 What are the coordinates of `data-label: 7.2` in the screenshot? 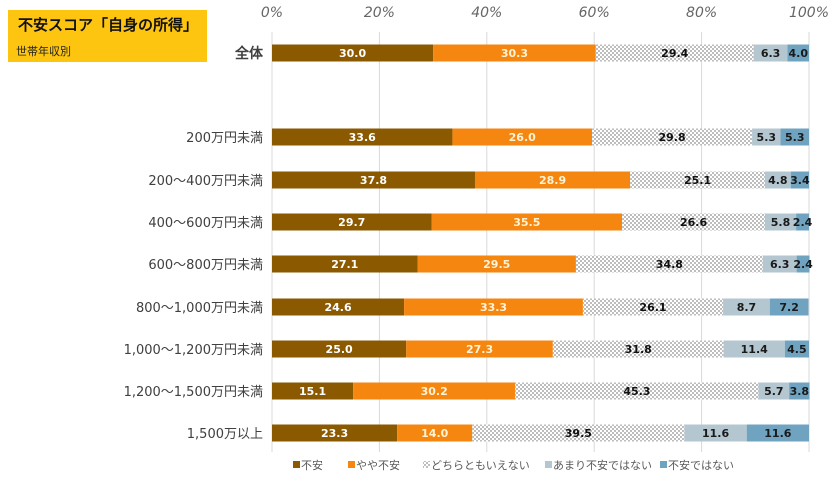 It's located at (789, 307).